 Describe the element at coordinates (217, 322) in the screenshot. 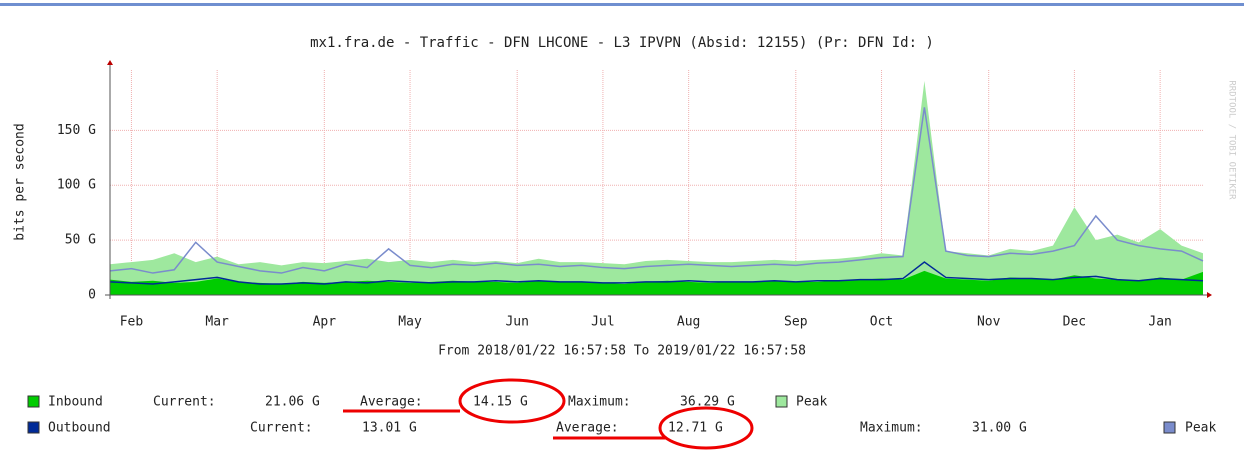

I see `x-tick-label: Mar` at that location.